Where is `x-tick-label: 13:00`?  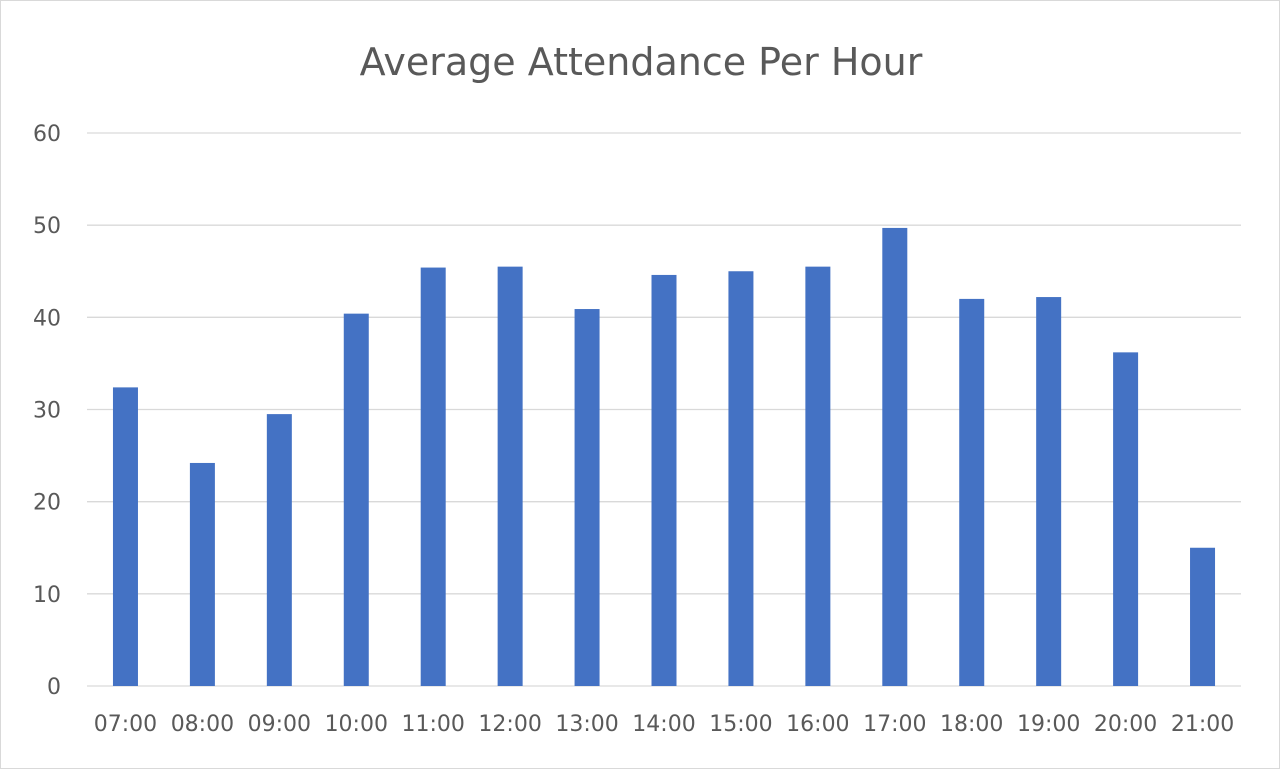
x-tick-label: 13:00 is located at coordinates (586, 724).